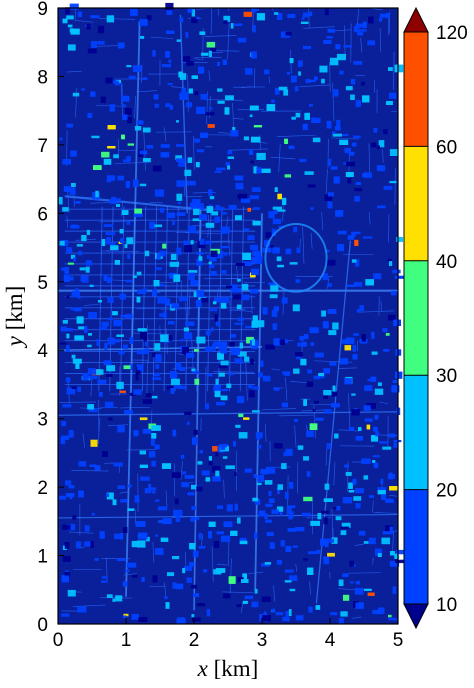  What do you see at coordinates (446, 491) in the screenshot?
I see `colorbar-tick-label: 20` at bounding box center [446, 491].